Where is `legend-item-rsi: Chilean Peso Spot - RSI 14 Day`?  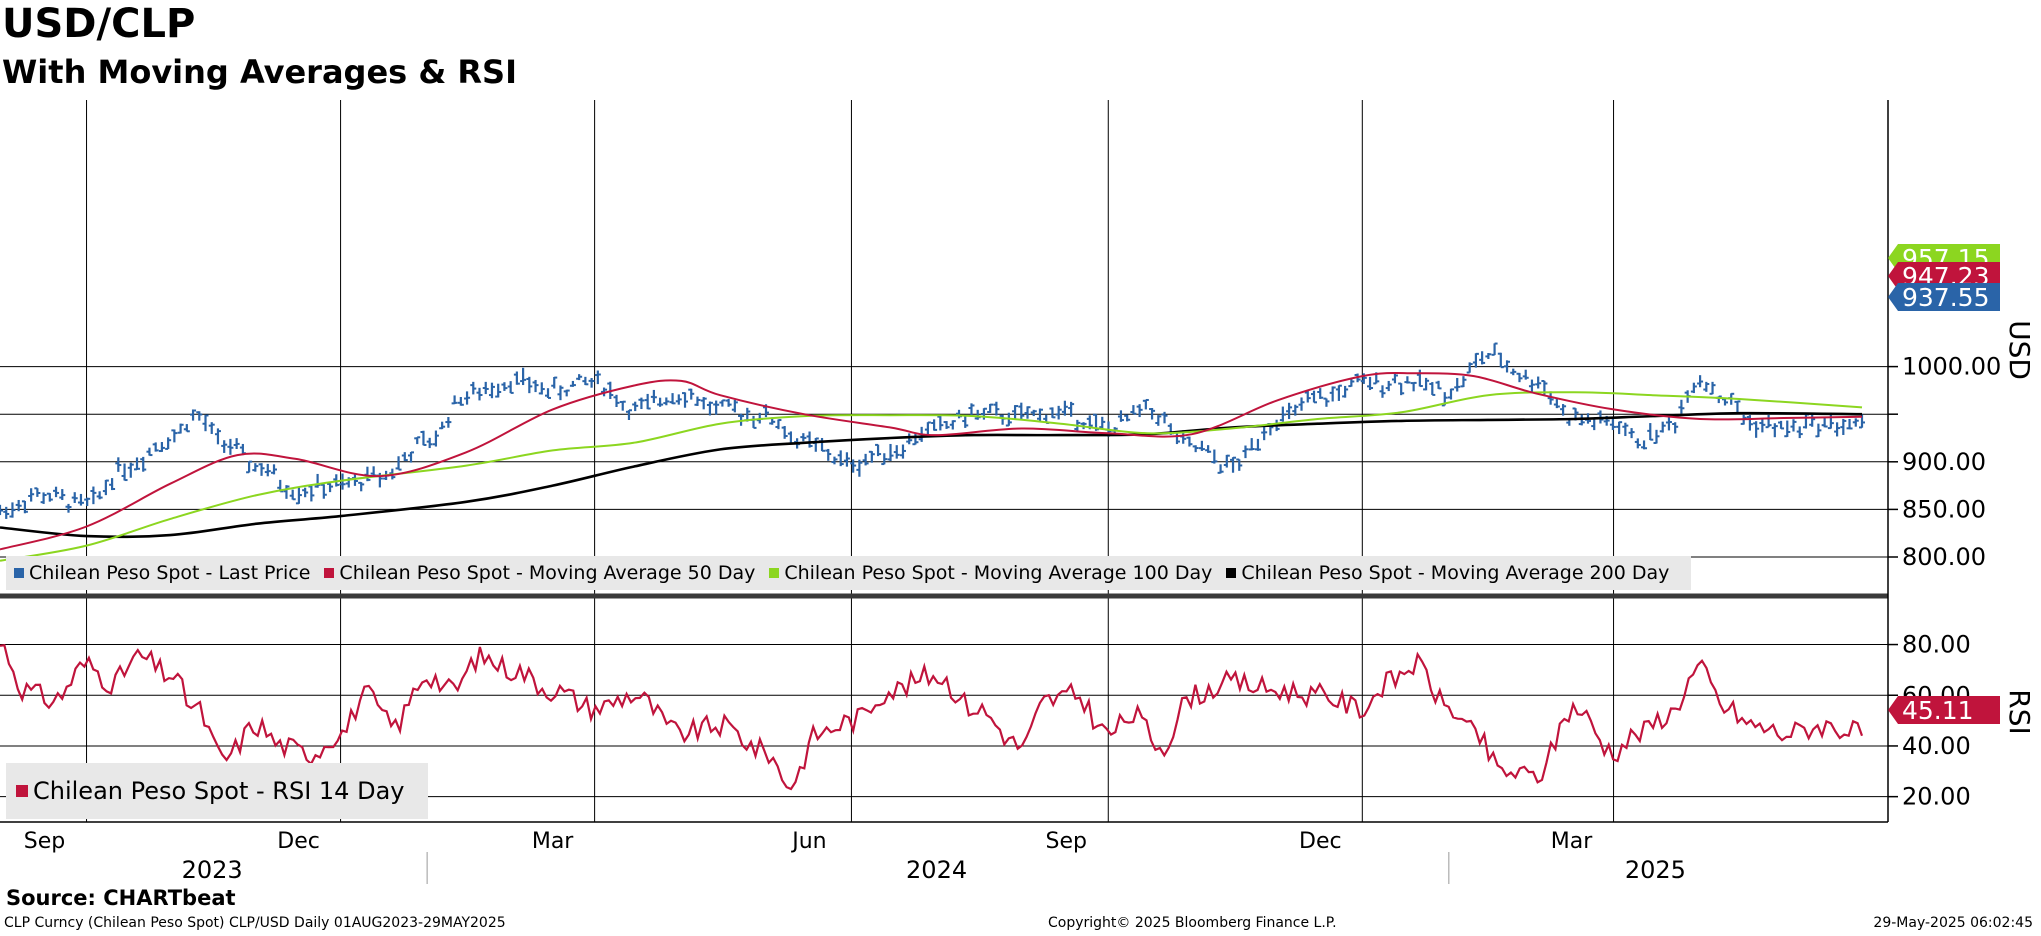 legend-item-rsi: Chilean Peso Spot - RSI 14 Day is located at coordinates (210, 791).